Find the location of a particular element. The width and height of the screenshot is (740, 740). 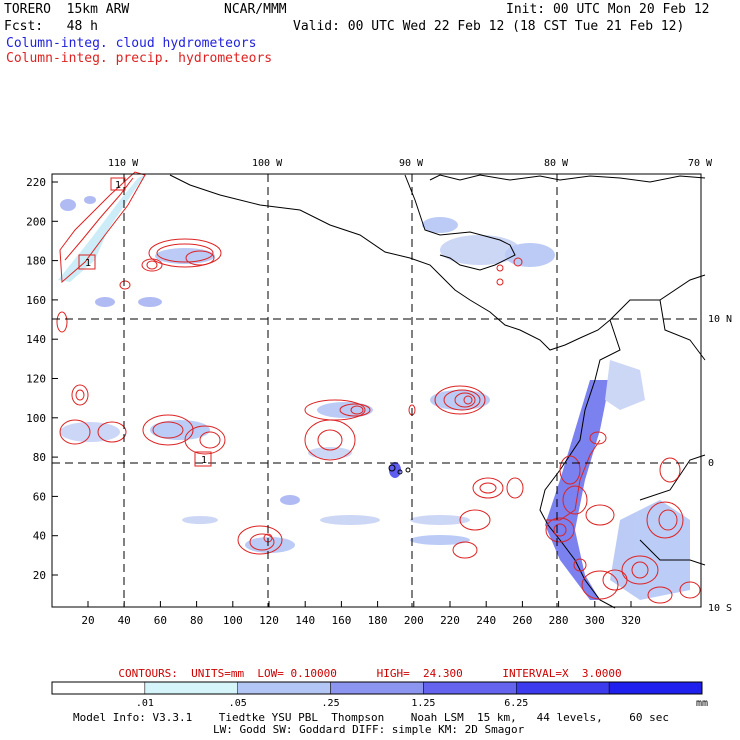

x-tick-label: 20 is located at coordinates (87, 620).